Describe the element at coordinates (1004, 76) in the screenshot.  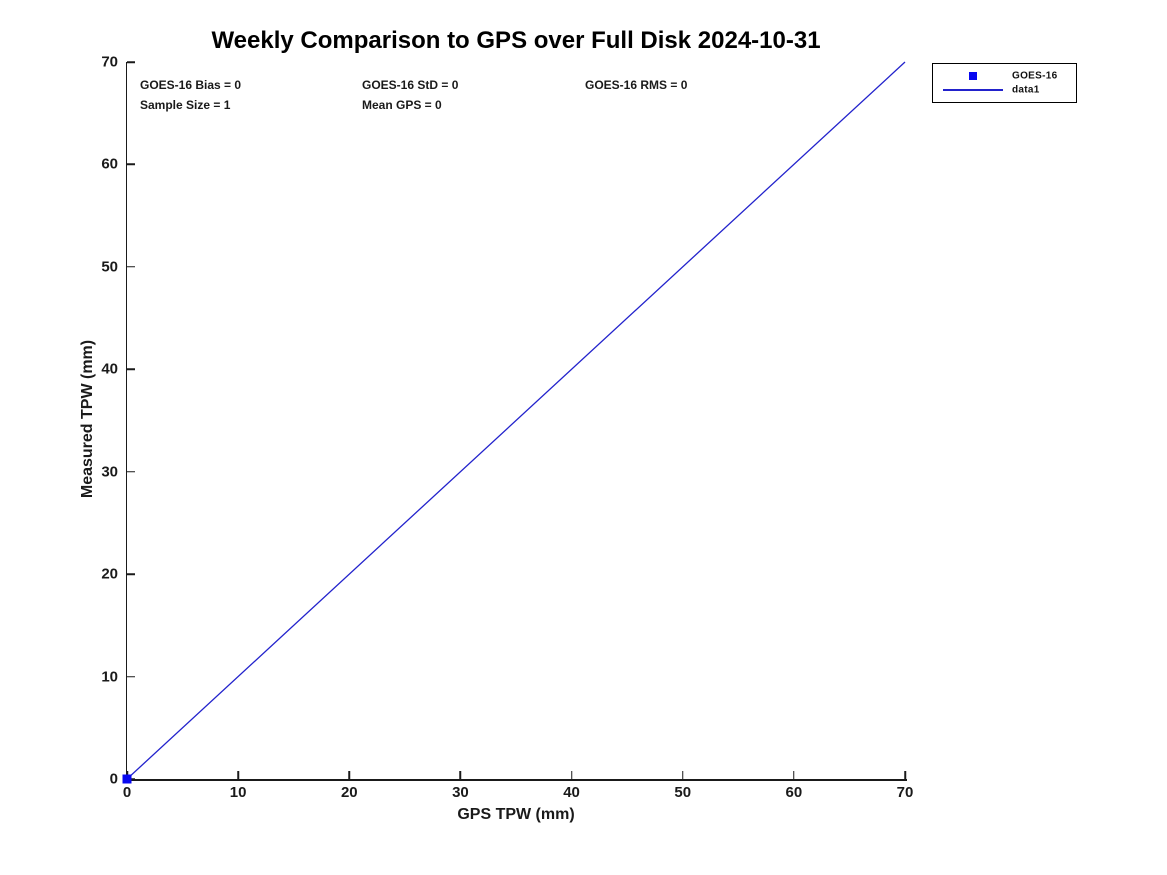
I see `legend-entry-goes16: GOES-16` at that location.